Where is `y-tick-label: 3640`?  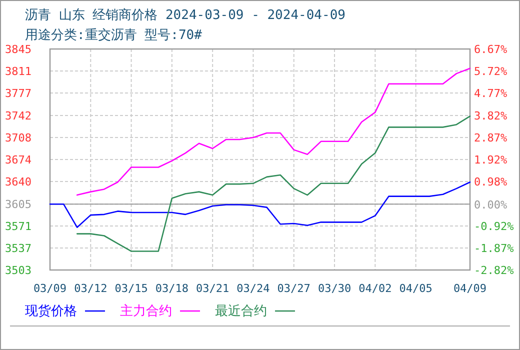 y-tick-label: 3640 is located at coordinates (18, 181).